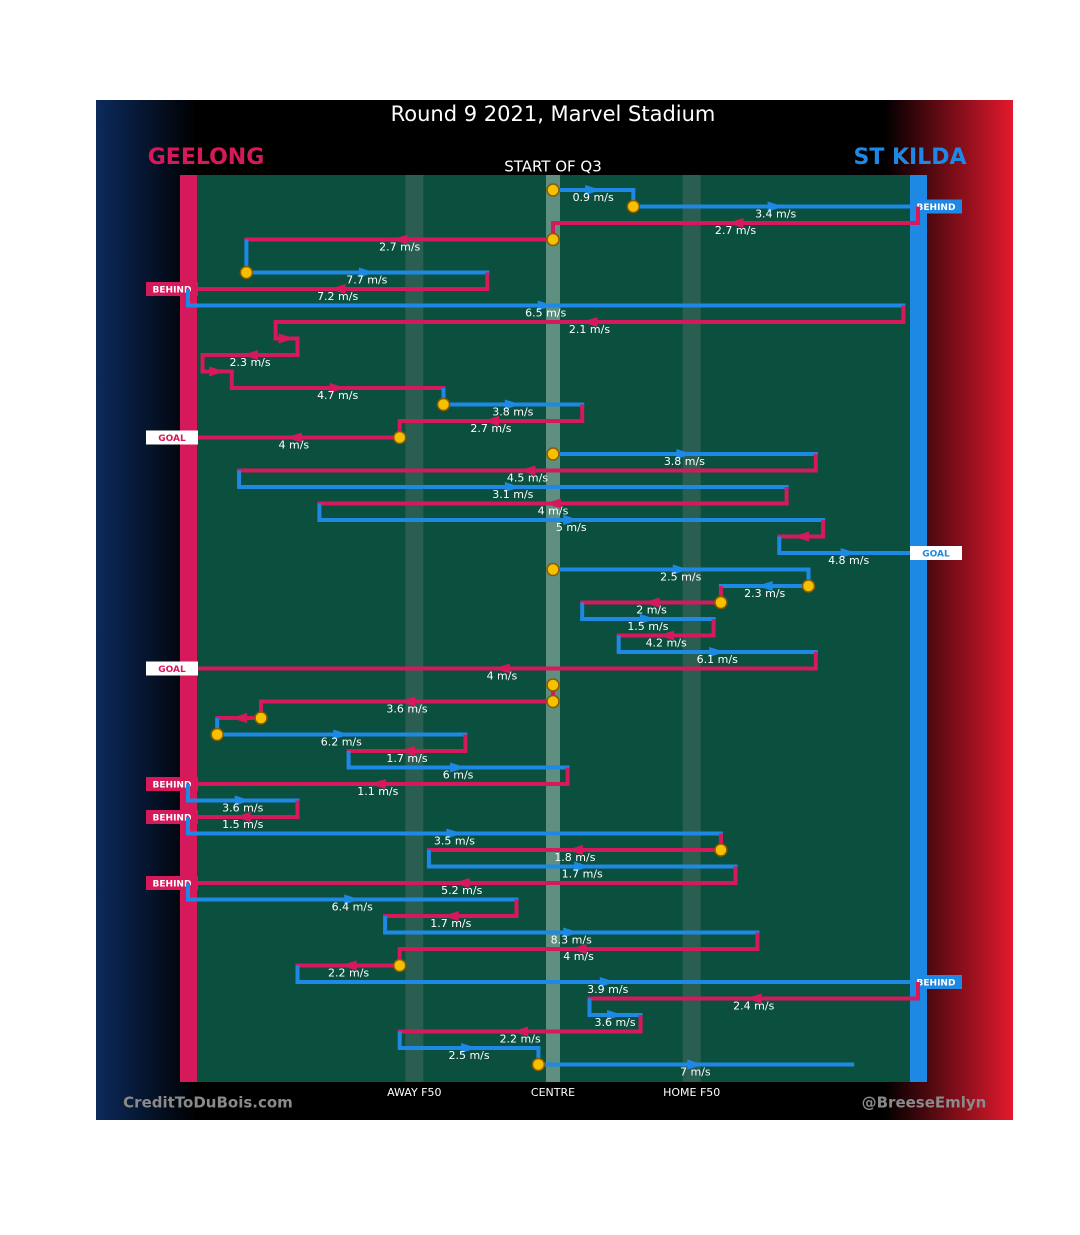 This screenshot has height=1235, width=1080. What do you see at coordinates (753, 1006) in the screenshot?
I see `speed-label: 2.4 m/s` at bounding box center [753, 1006].